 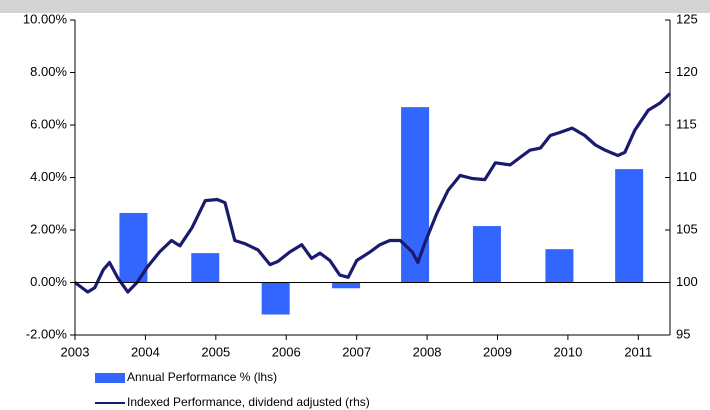 What do you see at coordinates (145, 351) in the screenshot?
I see `x-tick-label: 2004` at bounding box center [145, 351].